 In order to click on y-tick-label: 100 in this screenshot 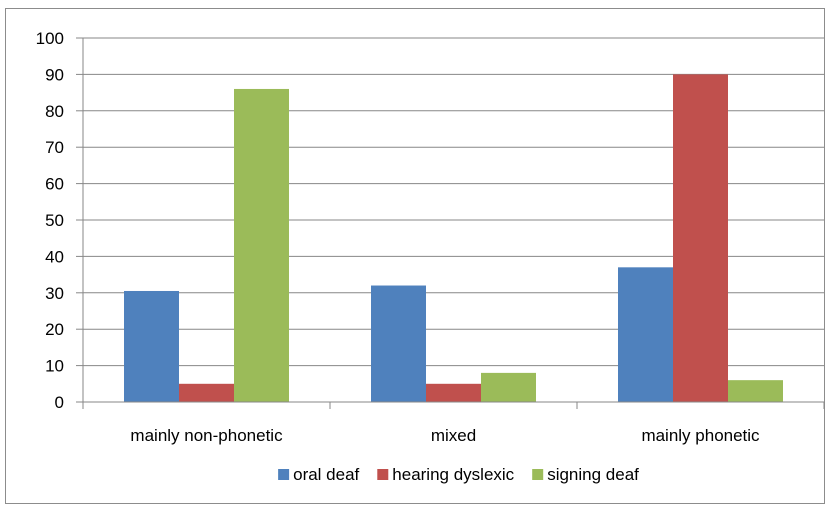, I will do `click(50, 38)`.